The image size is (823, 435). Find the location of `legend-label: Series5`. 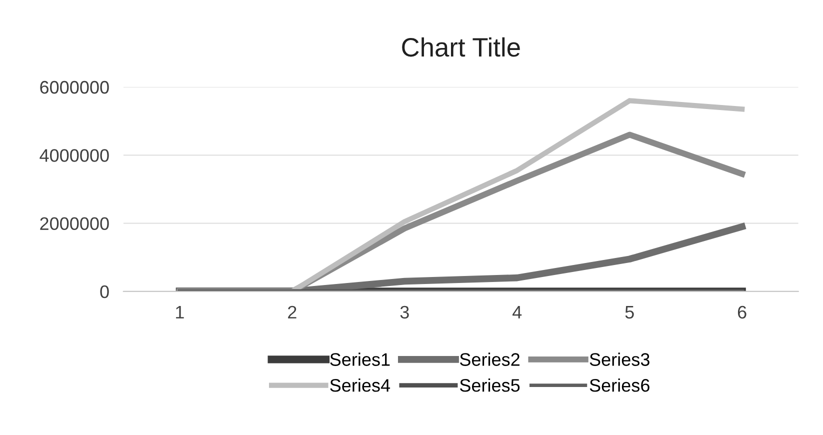

legend-label: Series5 is located at coordinates (490, 385).